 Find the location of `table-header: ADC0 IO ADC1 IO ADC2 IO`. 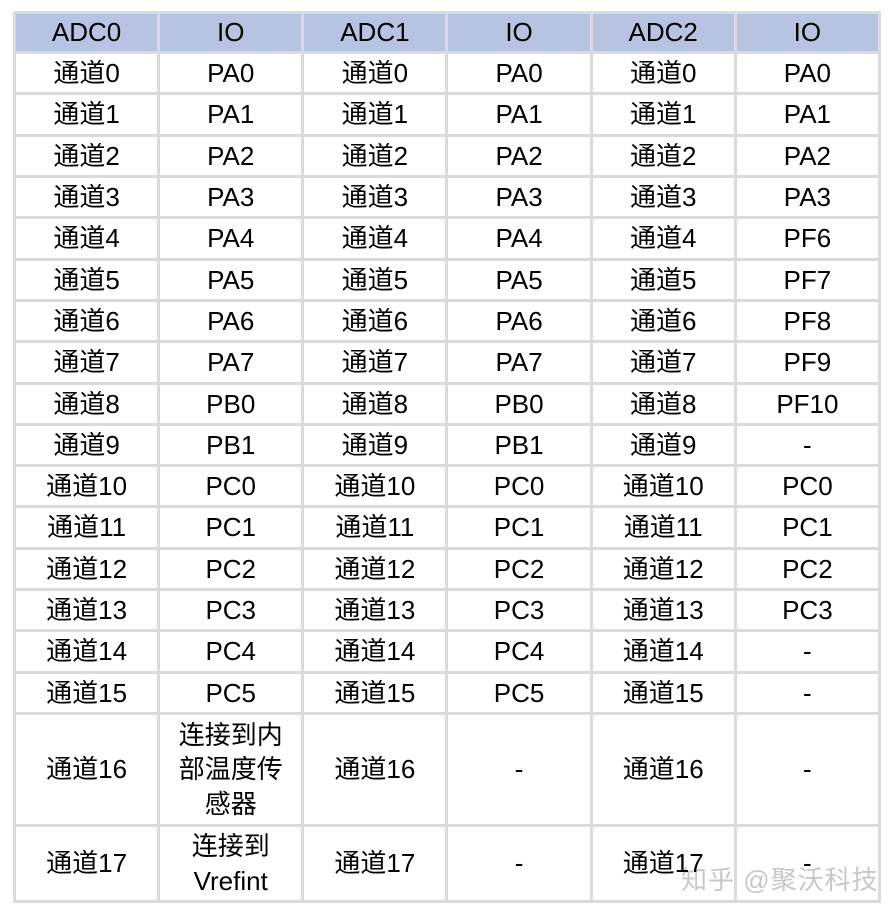

table-header: ADC0 IO ADC1 IO ADC2 IO is located at coordinates (447, 32).